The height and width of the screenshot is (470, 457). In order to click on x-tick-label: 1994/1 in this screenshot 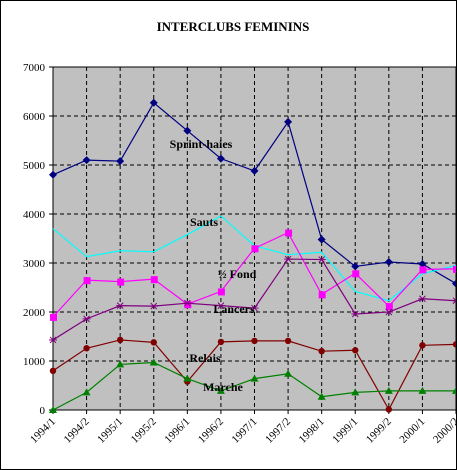, I will do `click(43, 431)`.